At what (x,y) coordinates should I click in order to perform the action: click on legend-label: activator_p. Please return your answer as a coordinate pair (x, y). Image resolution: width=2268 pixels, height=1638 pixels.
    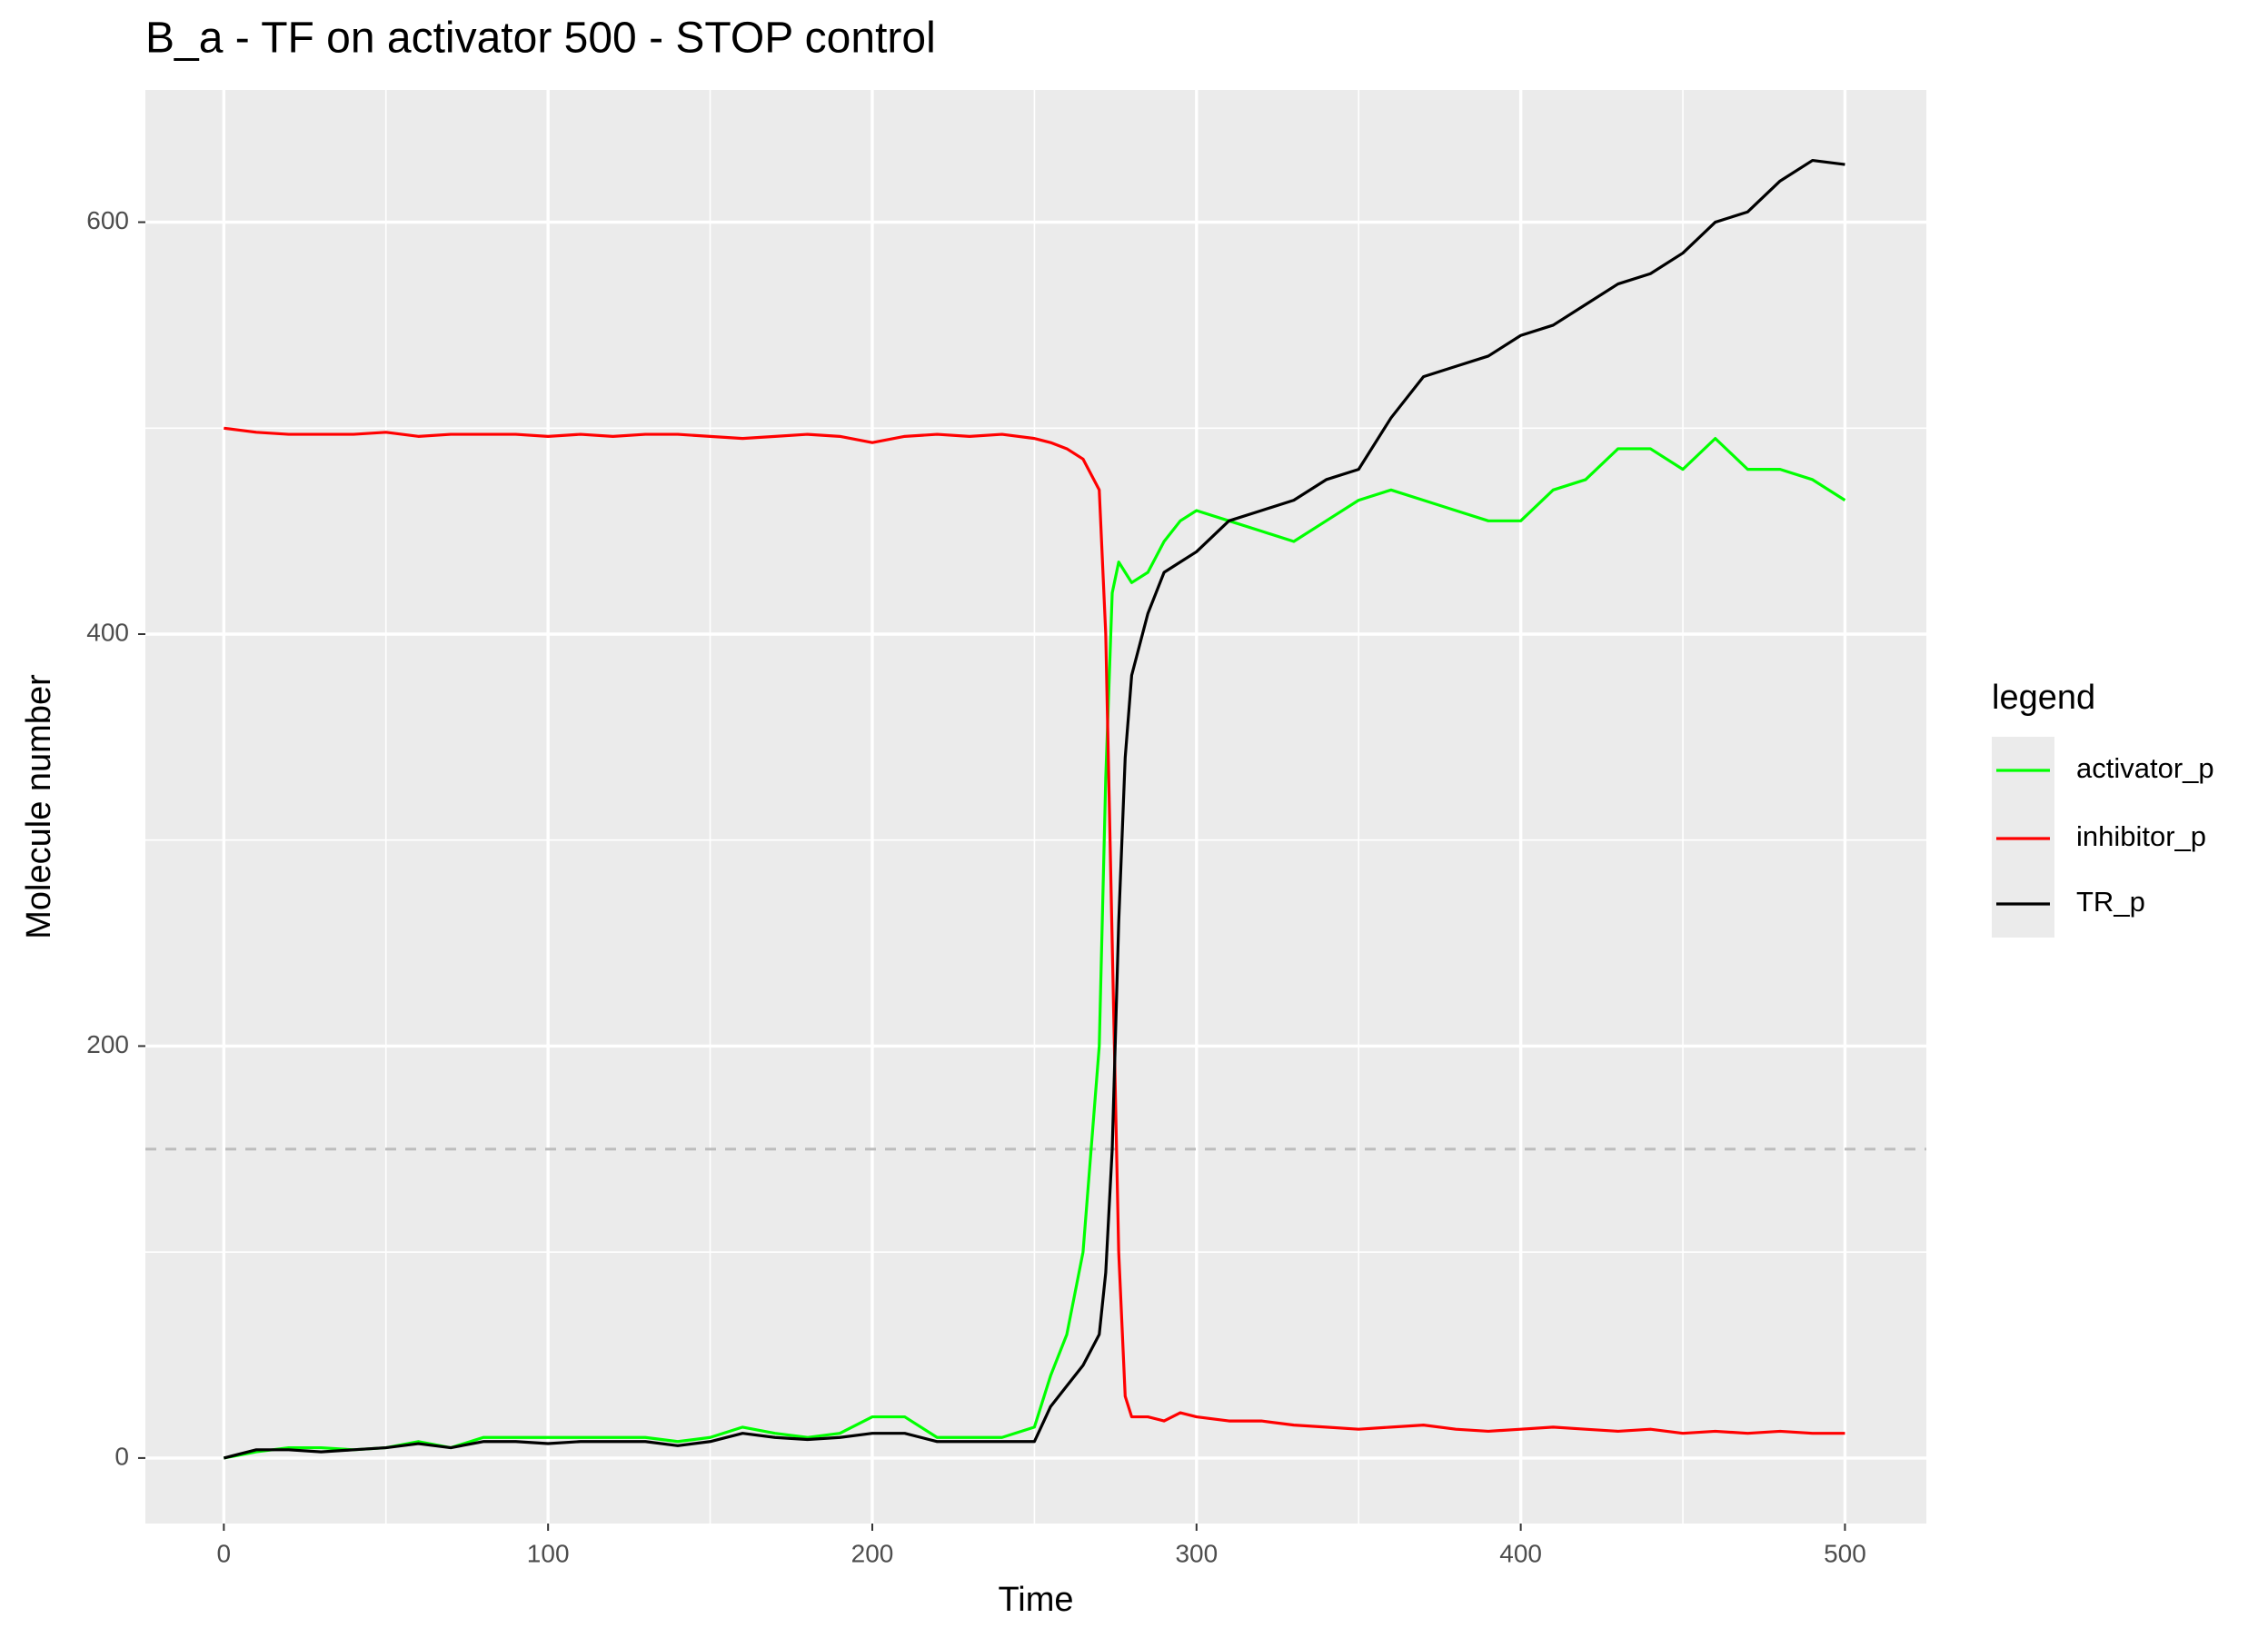
    Looking at the image, I should click on (2145, 768).